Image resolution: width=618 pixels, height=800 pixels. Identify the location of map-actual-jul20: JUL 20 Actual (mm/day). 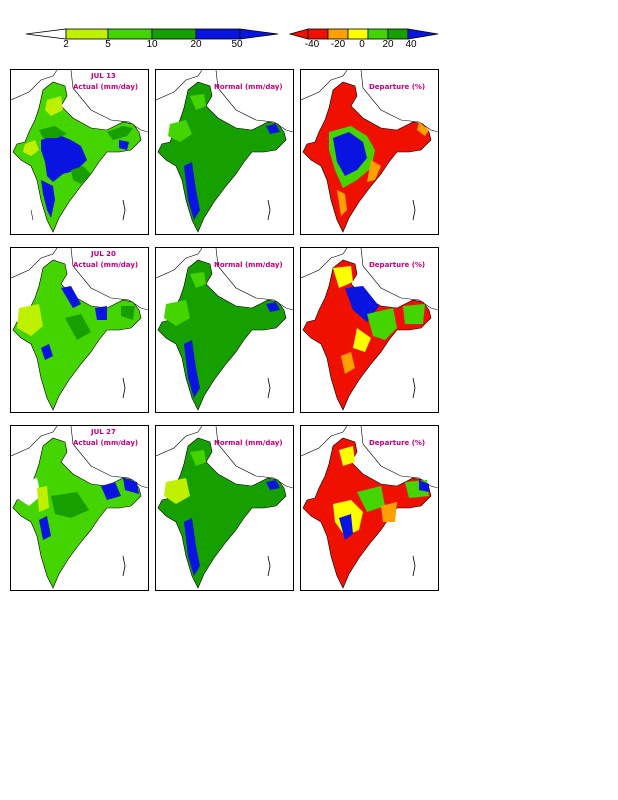
(79, 330).